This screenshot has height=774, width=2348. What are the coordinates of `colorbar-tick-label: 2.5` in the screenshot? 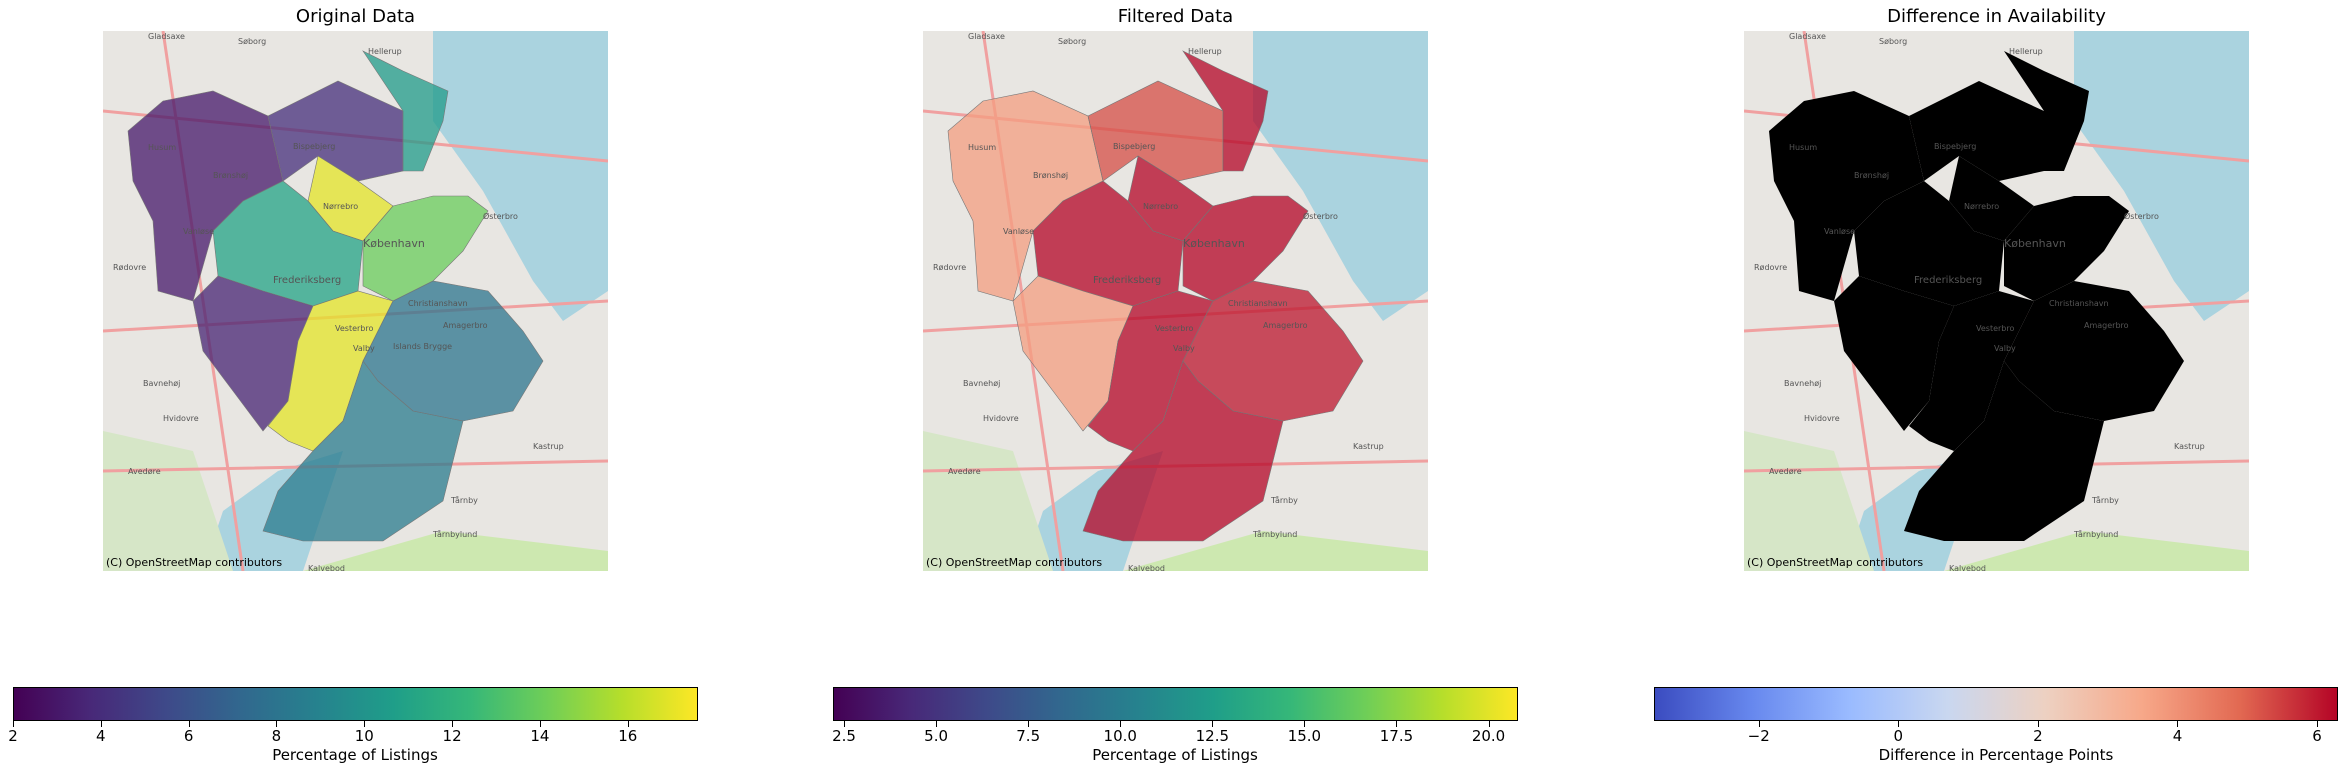 It's located at (844, 736).